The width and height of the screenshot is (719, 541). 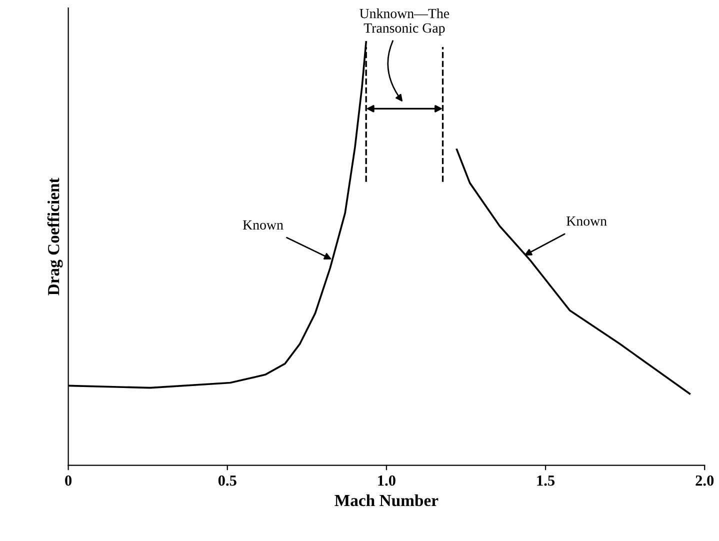 What do you see at coordinates (387, 480) in the screenshot?
I see `x-tick-label: 1.0` at bounding box center [387, 480].